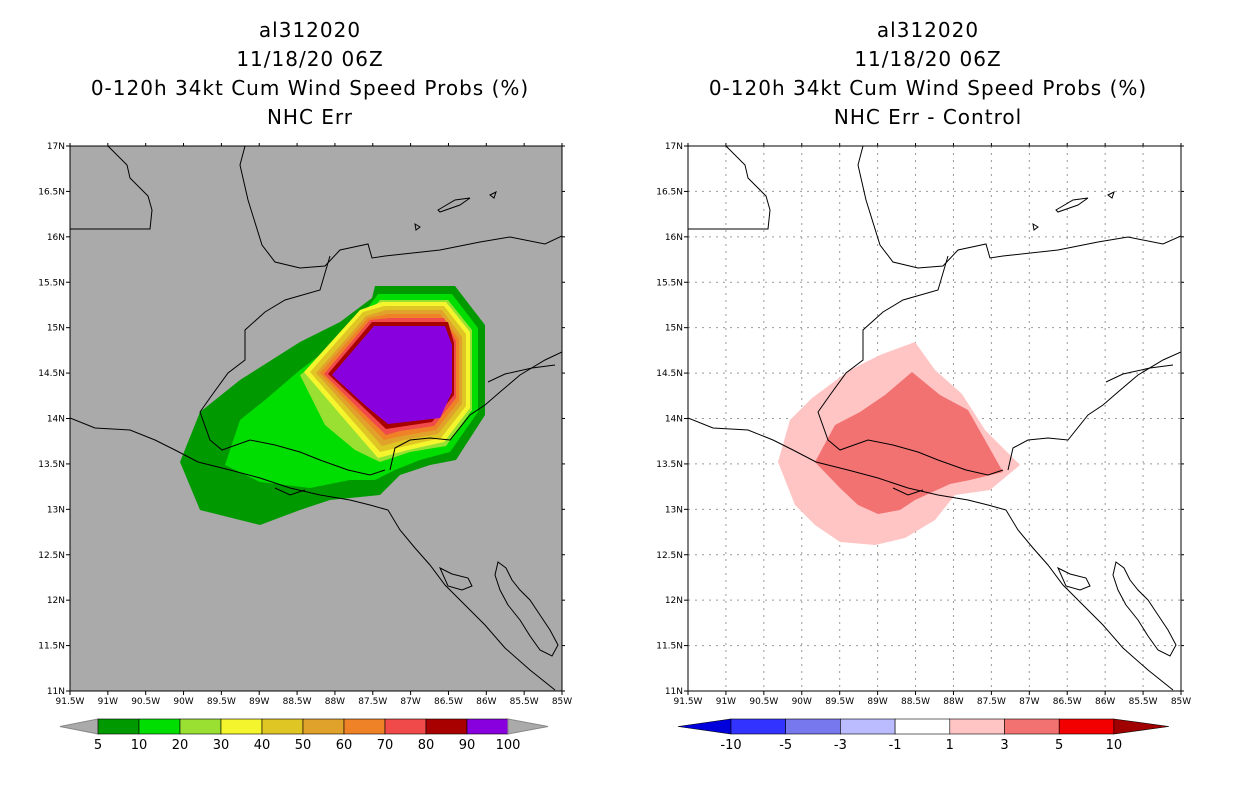  I want to click on left-colorbar: 5 10 20 30 40 50 60 70 80 90 100, so click(304, 735).